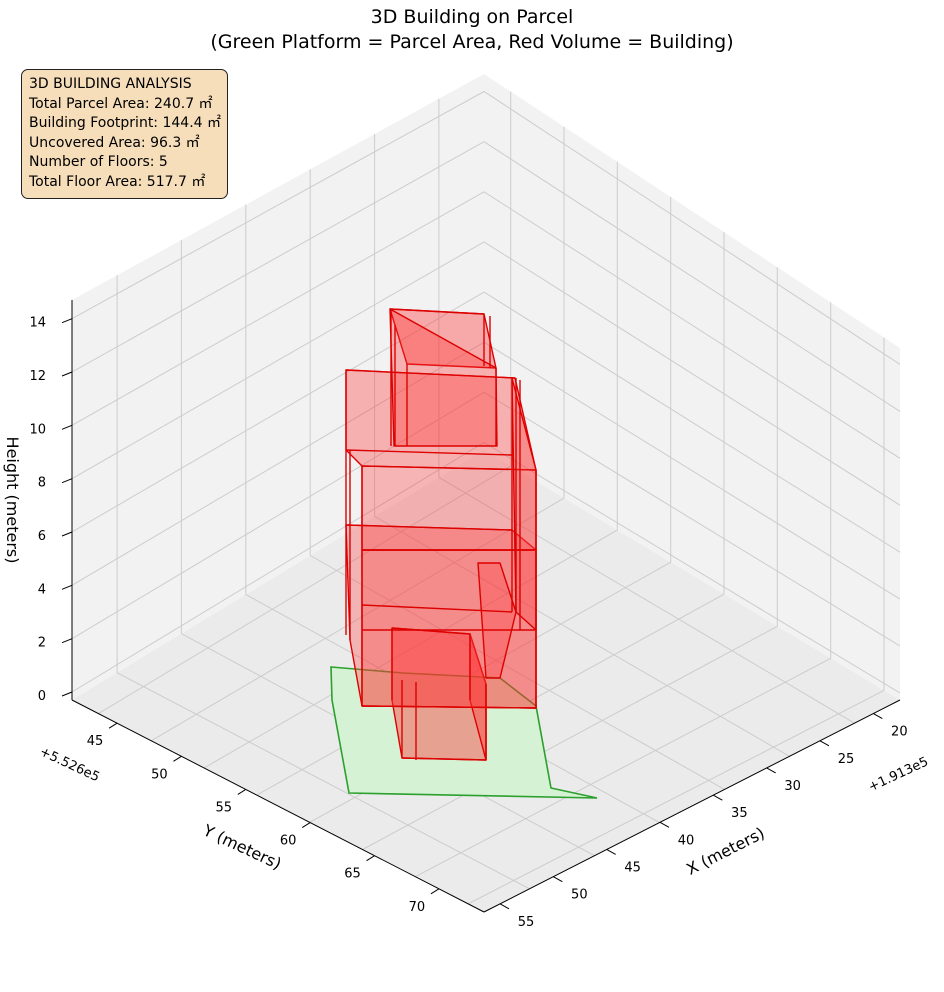 The height and width of the screenshot is (992, 944). I want to click on x-tick-label: 50, so click(579, 895).